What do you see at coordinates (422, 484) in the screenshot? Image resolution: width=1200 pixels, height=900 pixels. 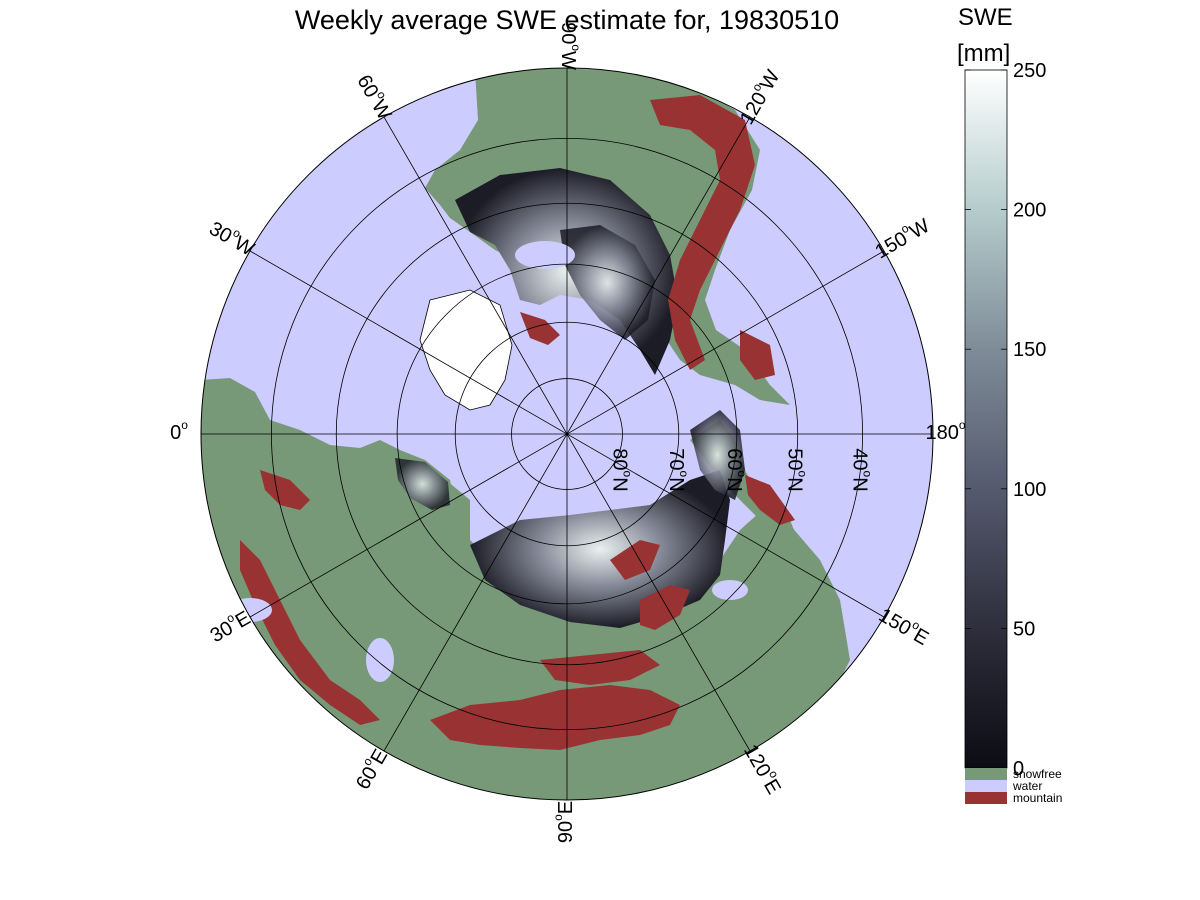 I see `snow-cover-scandinavia` at bounding box center [422, 484].